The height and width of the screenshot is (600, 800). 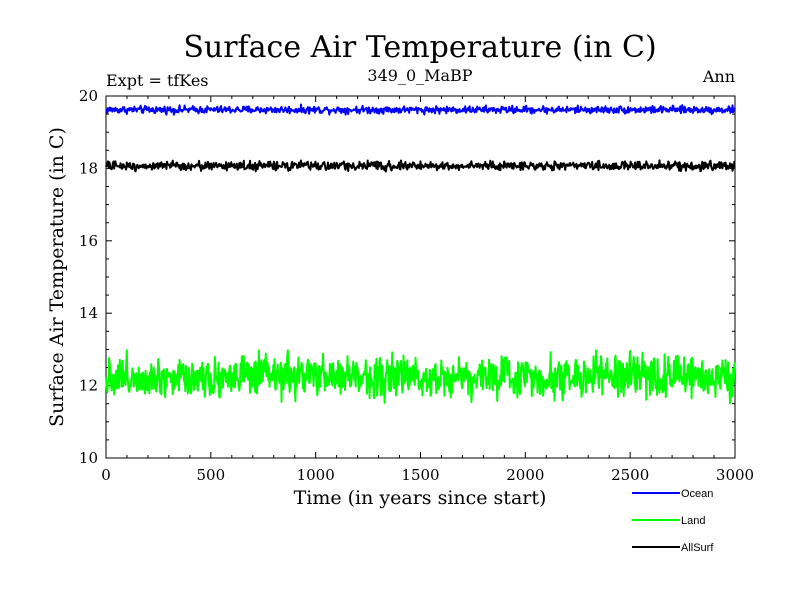 What do you see at coordinates (88, 386) in the screenshot?
I see `y-tick-label: 12` at bounding box center [88, 386].